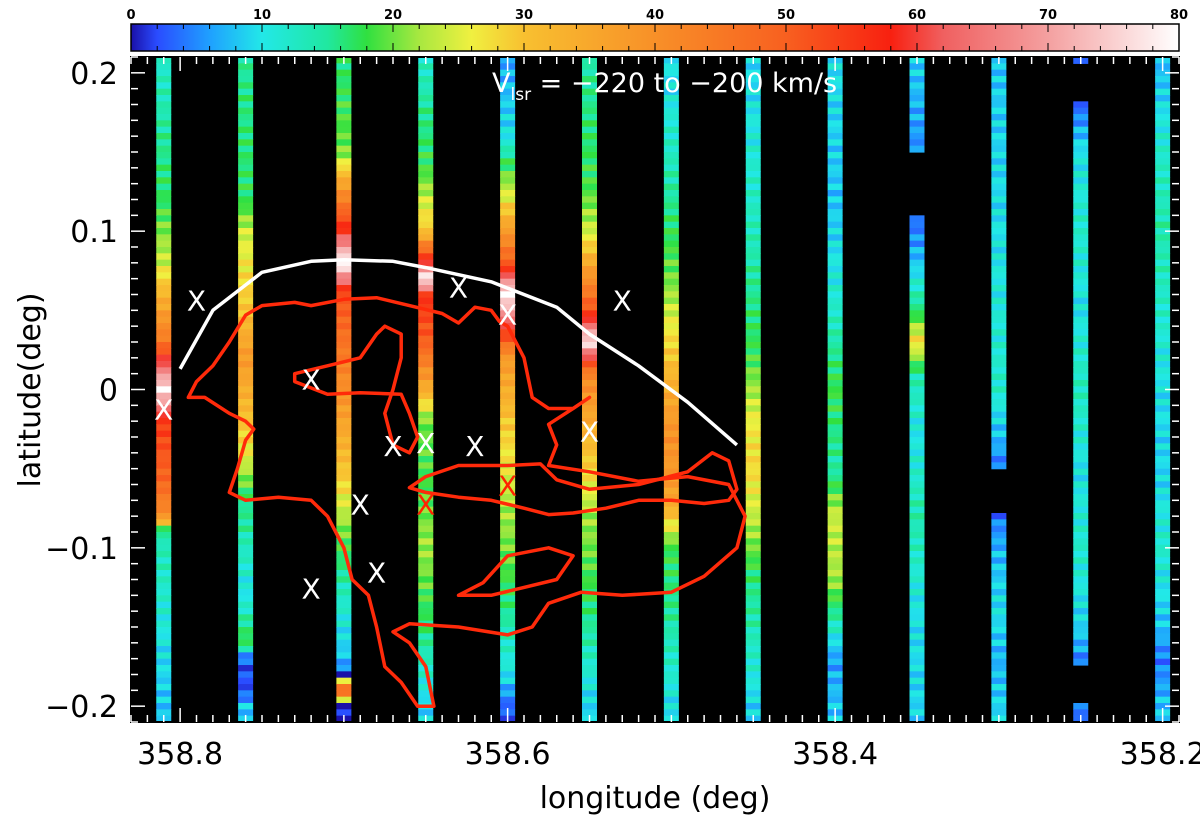  Describe the element at coordinates (94, 74) in the screenshot. I see `y-tick-label: 0.2` at that location.